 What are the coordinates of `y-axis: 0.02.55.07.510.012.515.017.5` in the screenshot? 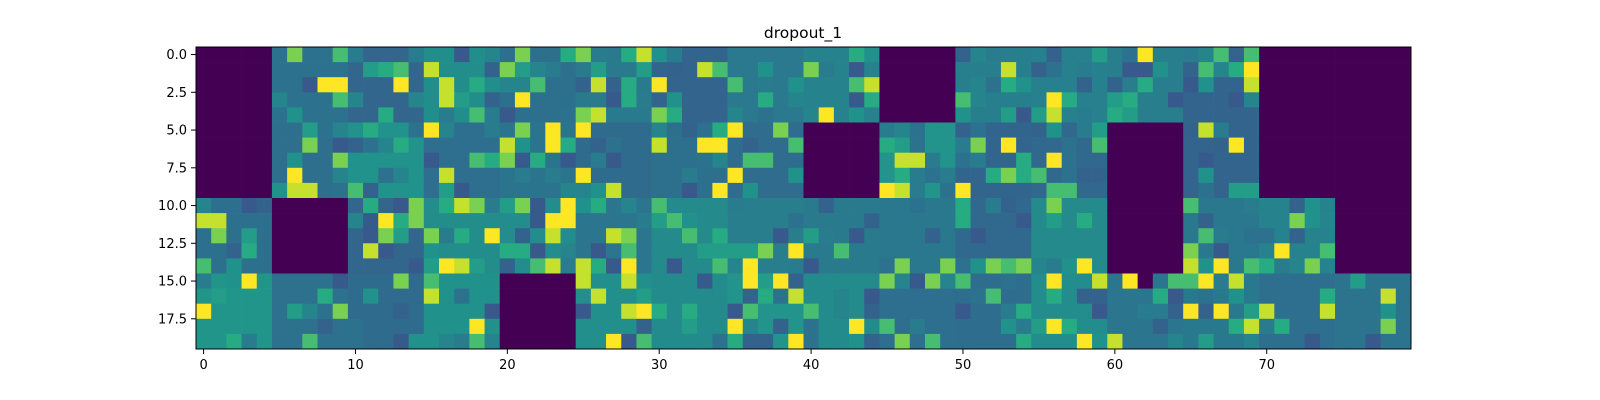 It's located at (177, 187).